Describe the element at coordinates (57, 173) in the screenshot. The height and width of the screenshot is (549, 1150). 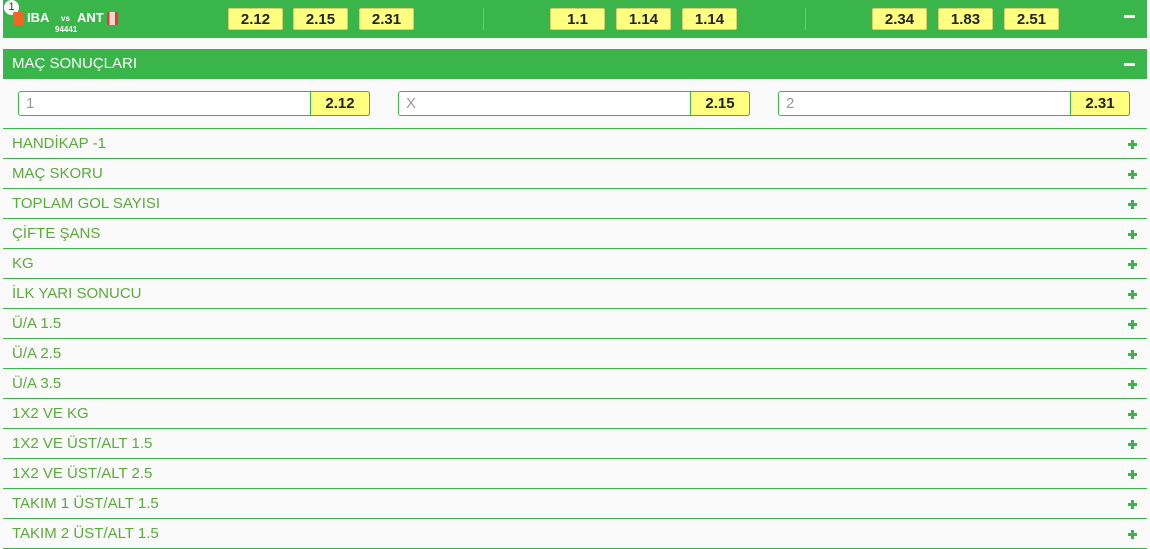
I see `market-label: MAÇ SKORU` at that location.